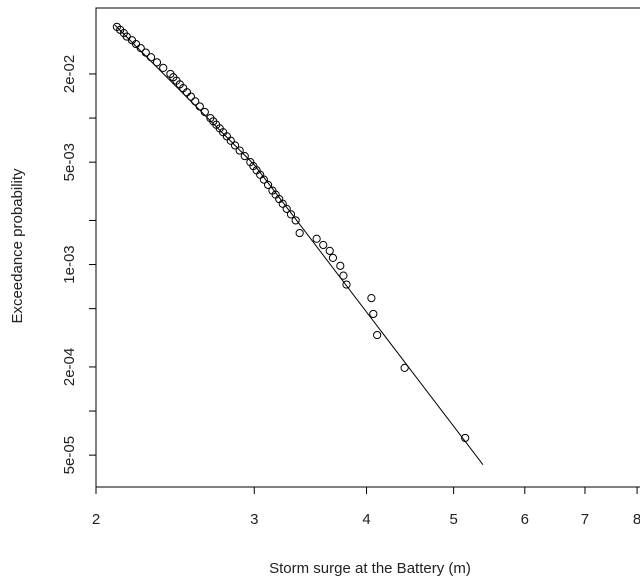  Describe the element at coordinates (585, 519) in the screenshot. I see `x-tick-label: 7` at that location.